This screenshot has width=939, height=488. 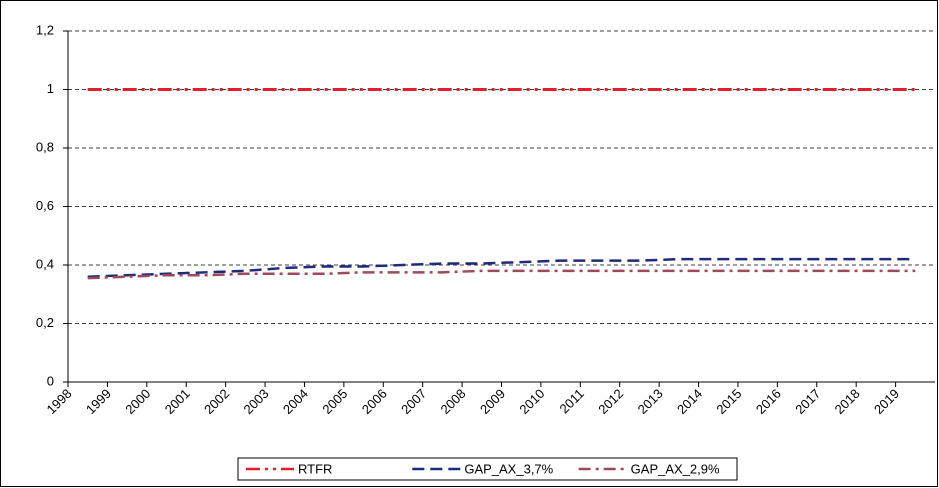 What do you see at coordinates (45, 146) in the screenshot?
I see `y-tick-label: 0,8` at bounding box center [45, 146].